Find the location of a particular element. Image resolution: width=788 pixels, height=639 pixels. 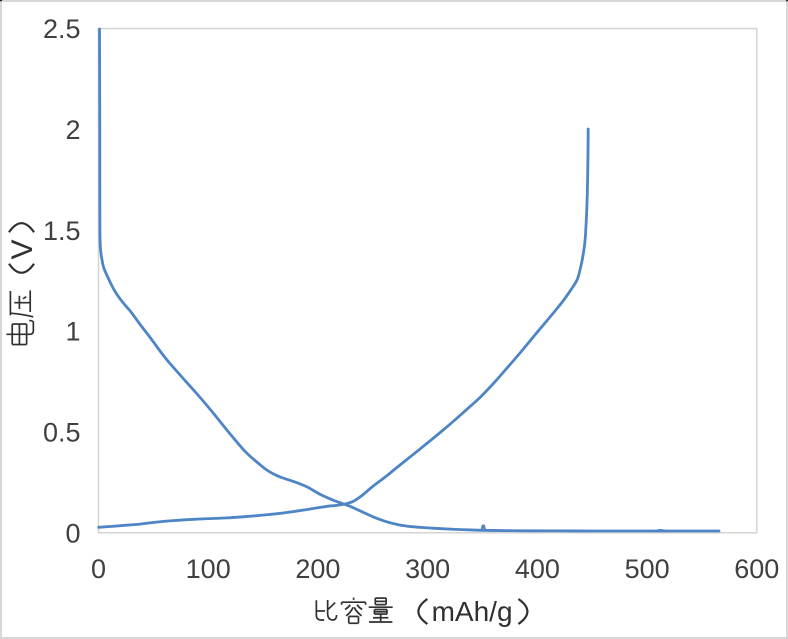

svg-text: 300 is located at coordinates (427, 569).